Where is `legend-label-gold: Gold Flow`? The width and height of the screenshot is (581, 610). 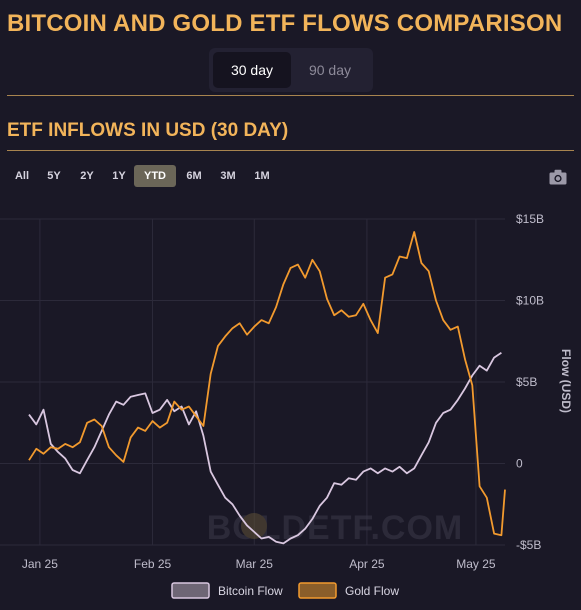
legend-label-gold: Gold Flow is located at coordinates (372, 591).